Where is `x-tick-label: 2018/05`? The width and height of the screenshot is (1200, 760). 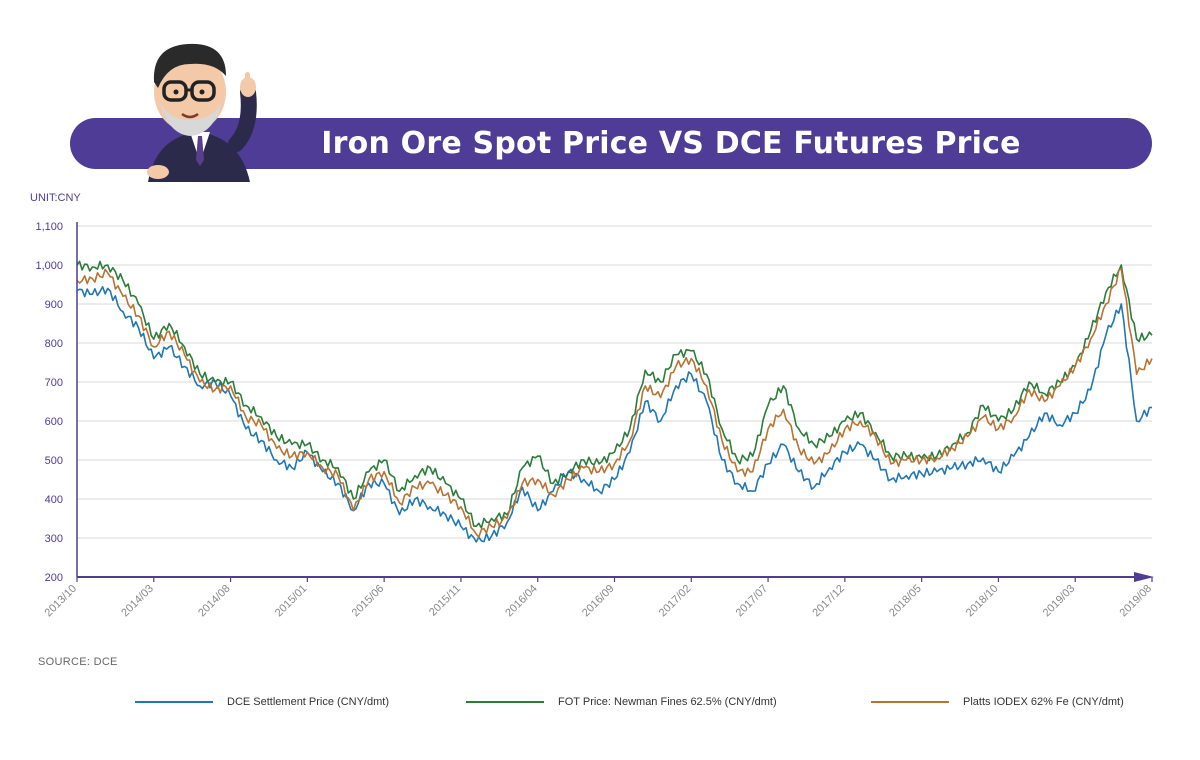 x-tick-label: 2018/05 is located at coordinates (905, 601).